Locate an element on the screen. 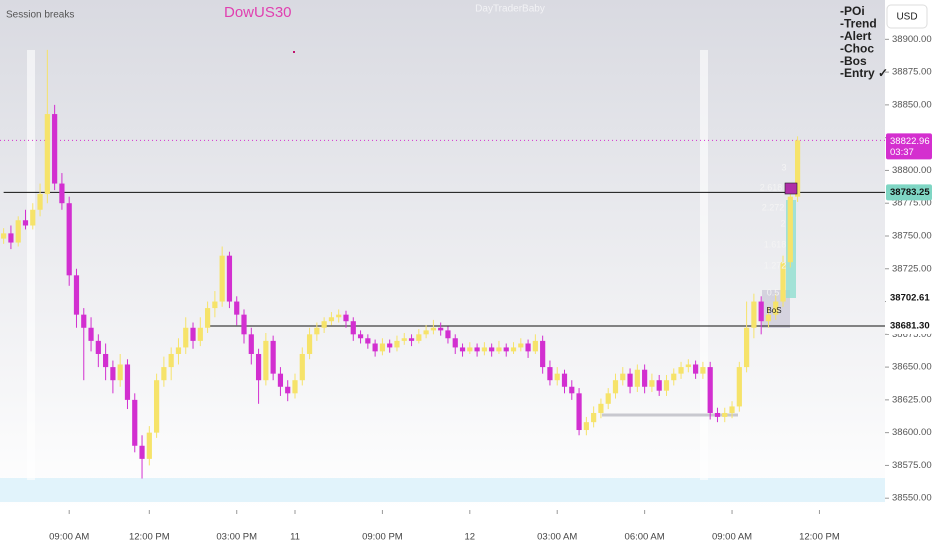 This screenshot has width=932, height=555. annotation: 2 is located at coordinates (782, 223).